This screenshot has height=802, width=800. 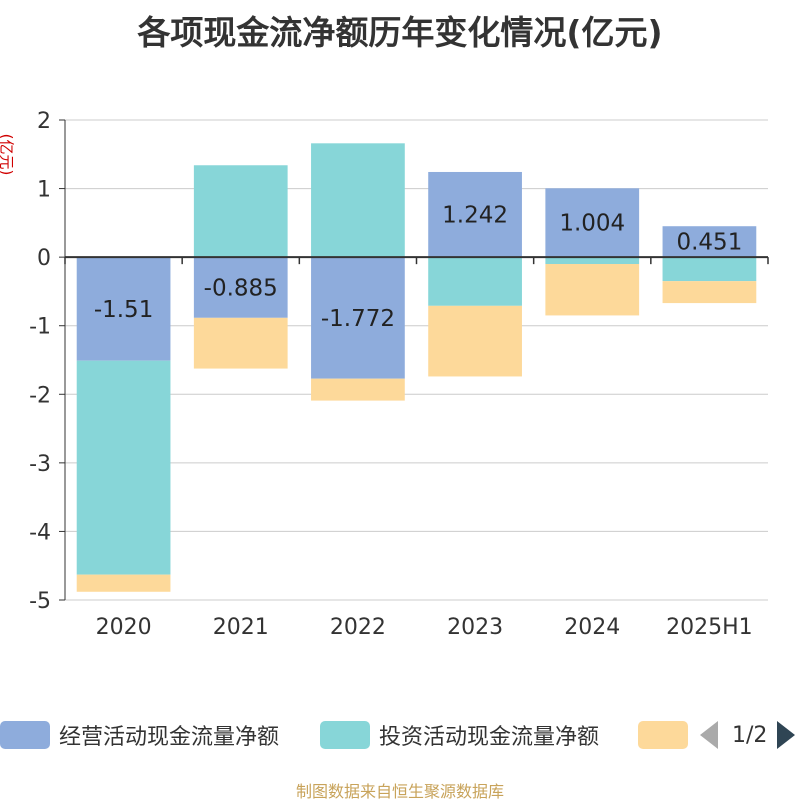 I want to click on bar-series1-2025H1, so click(x=709, y=269).